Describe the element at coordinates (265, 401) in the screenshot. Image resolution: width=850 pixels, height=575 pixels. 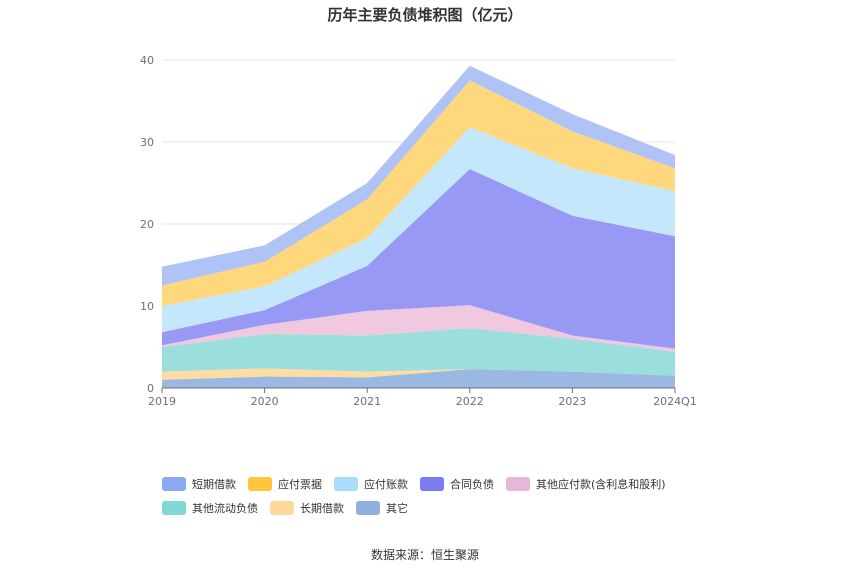
I see `x-tick-label: 2020` at that location.